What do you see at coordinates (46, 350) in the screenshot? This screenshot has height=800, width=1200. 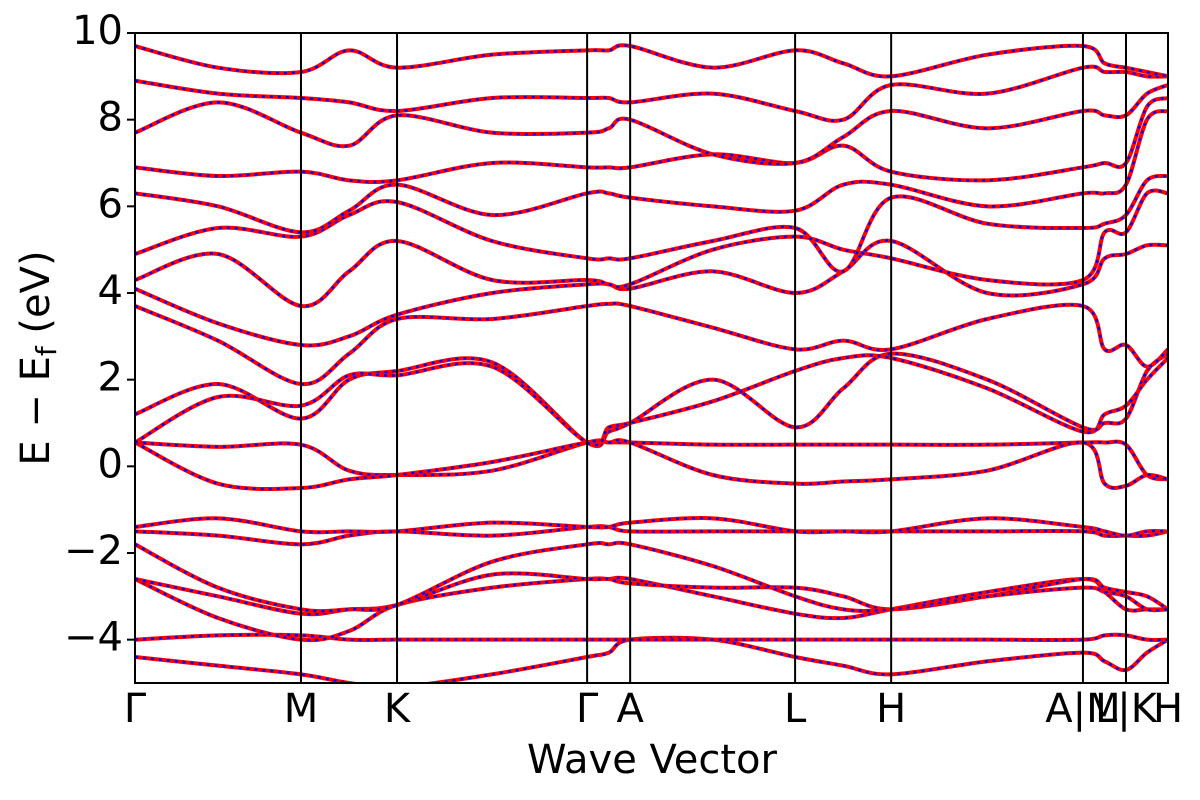 I see `y-label-sub: f` at bounding box center [46, 350].